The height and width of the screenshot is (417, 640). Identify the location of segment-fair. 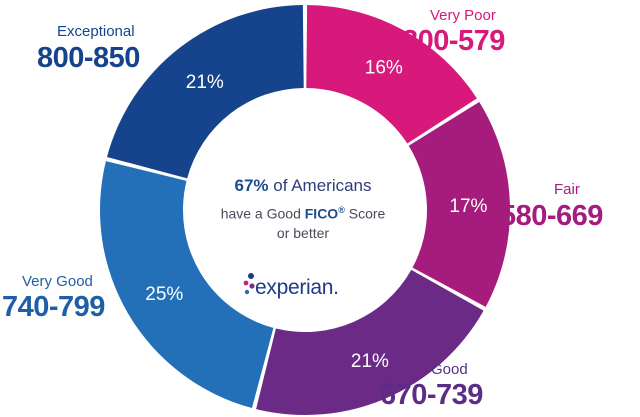
(459, 204).